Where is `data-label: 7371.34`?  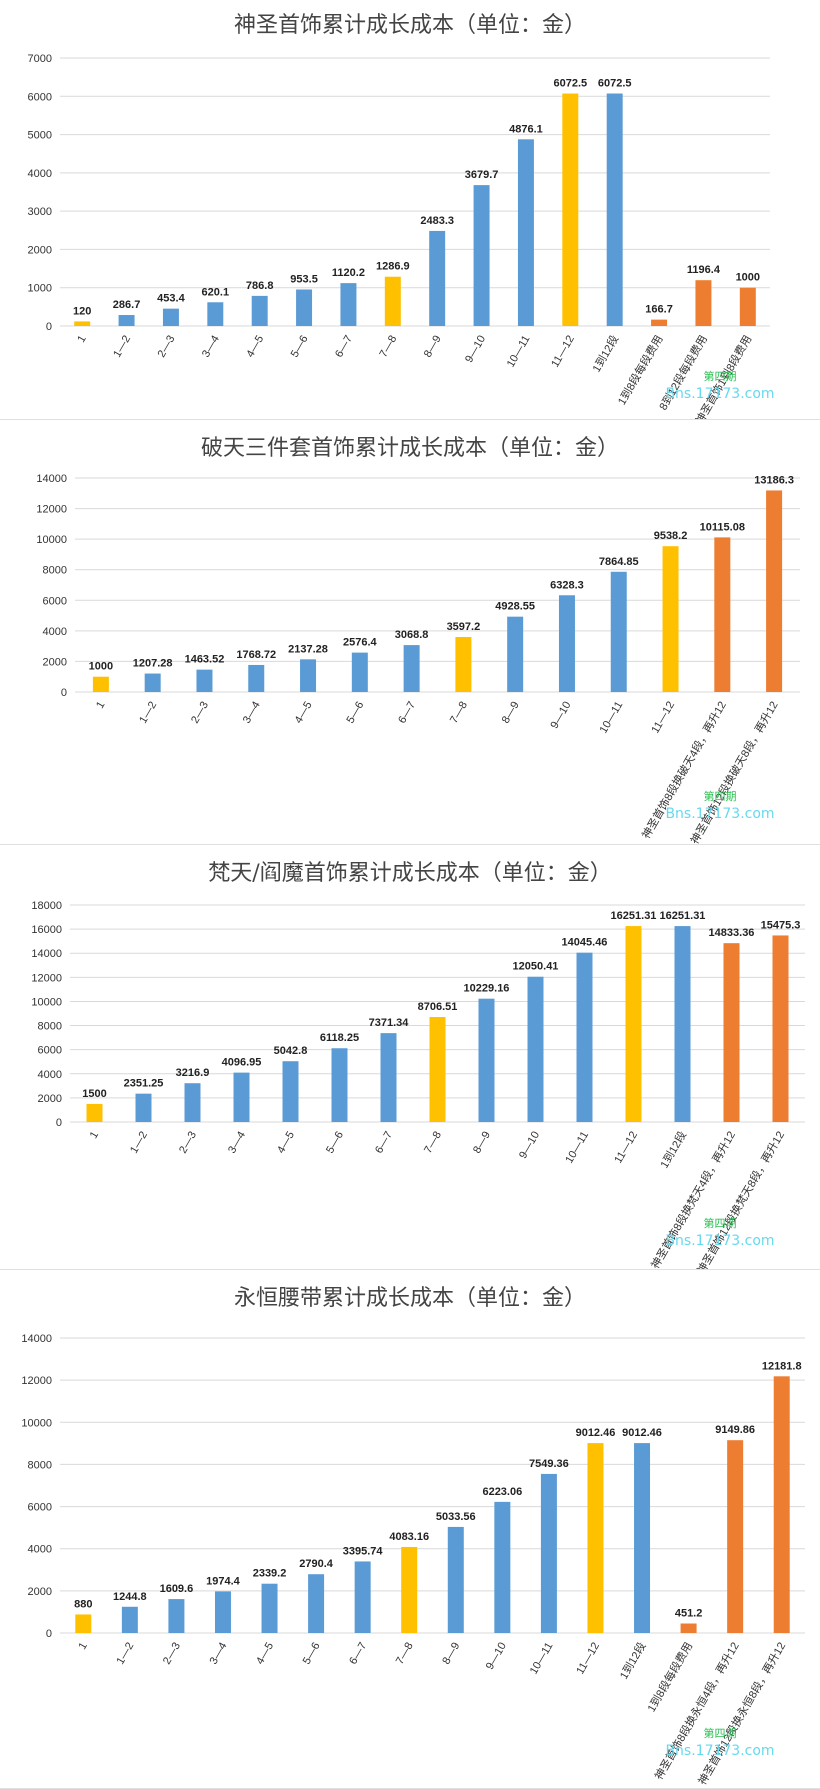
data-label: 7371.34 is located at coordinates (389, 1023).